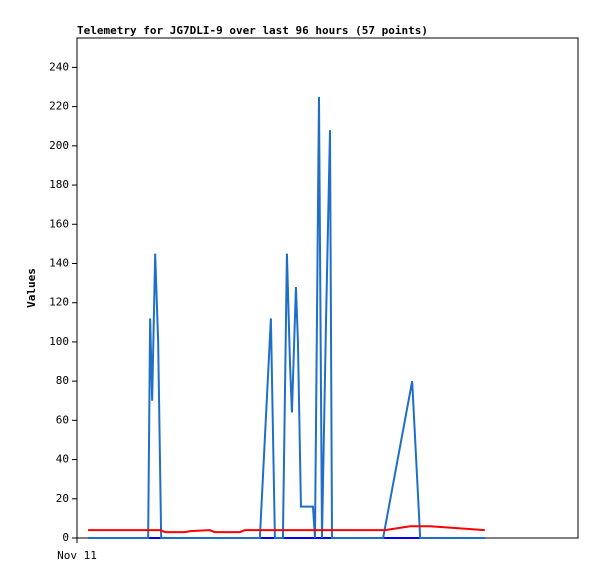 Image resolution: width=597 pixels, height=583 pixels. I want to click on x-tick-label: Nov 11, so click(77, 555).